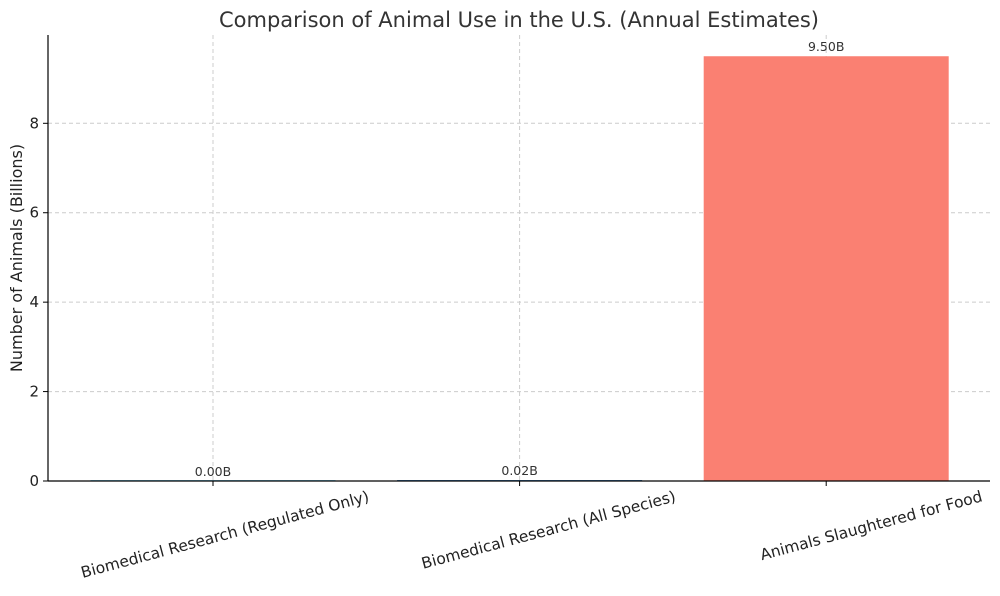 The image size is (1000, 596). What do you see at coordinates (519, 470) in the screenshot?
I see `bar-value-label: 0.02B` at bounding box center [519, 470].